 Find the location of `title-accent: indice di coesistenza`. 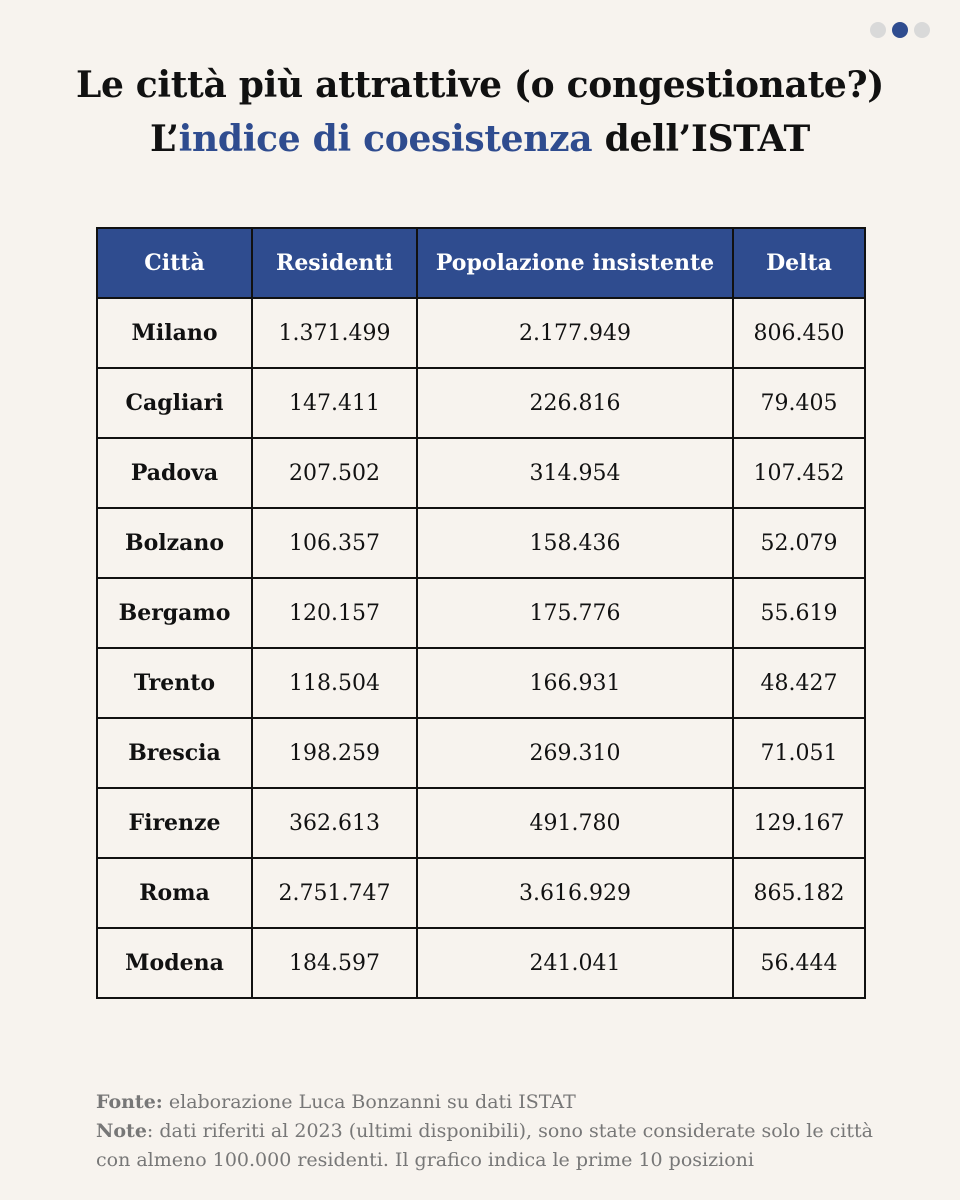

title-accent: indice di coesistenza is located at coordinates (385, 139).